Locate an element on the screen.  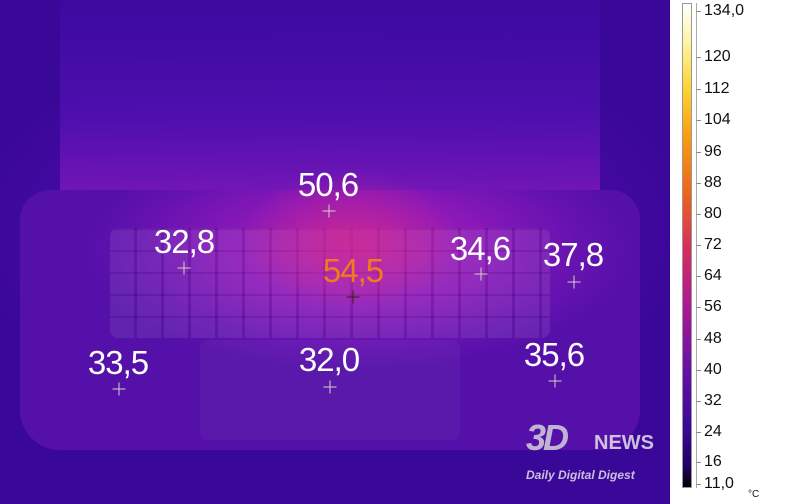
scale-max-label: 134,0 is located at coordinates (720, 11).